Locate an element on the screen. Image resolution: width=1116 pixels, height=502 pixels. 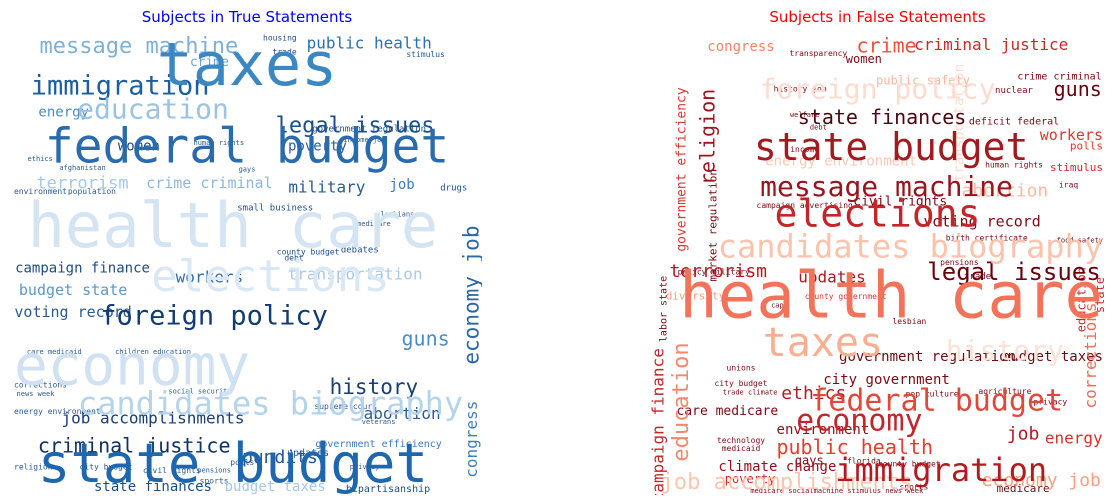
cloud-word: care medicare is located at coordinates (727, 411).